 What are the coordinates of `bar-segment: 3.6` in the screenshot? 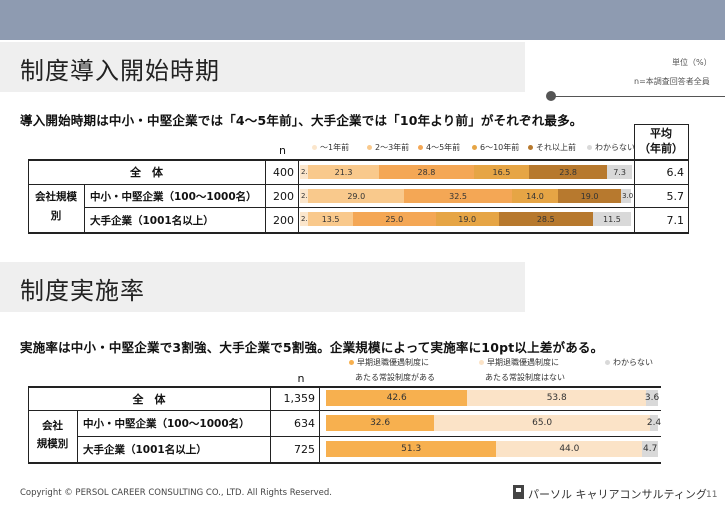 It's located at (652, 398).